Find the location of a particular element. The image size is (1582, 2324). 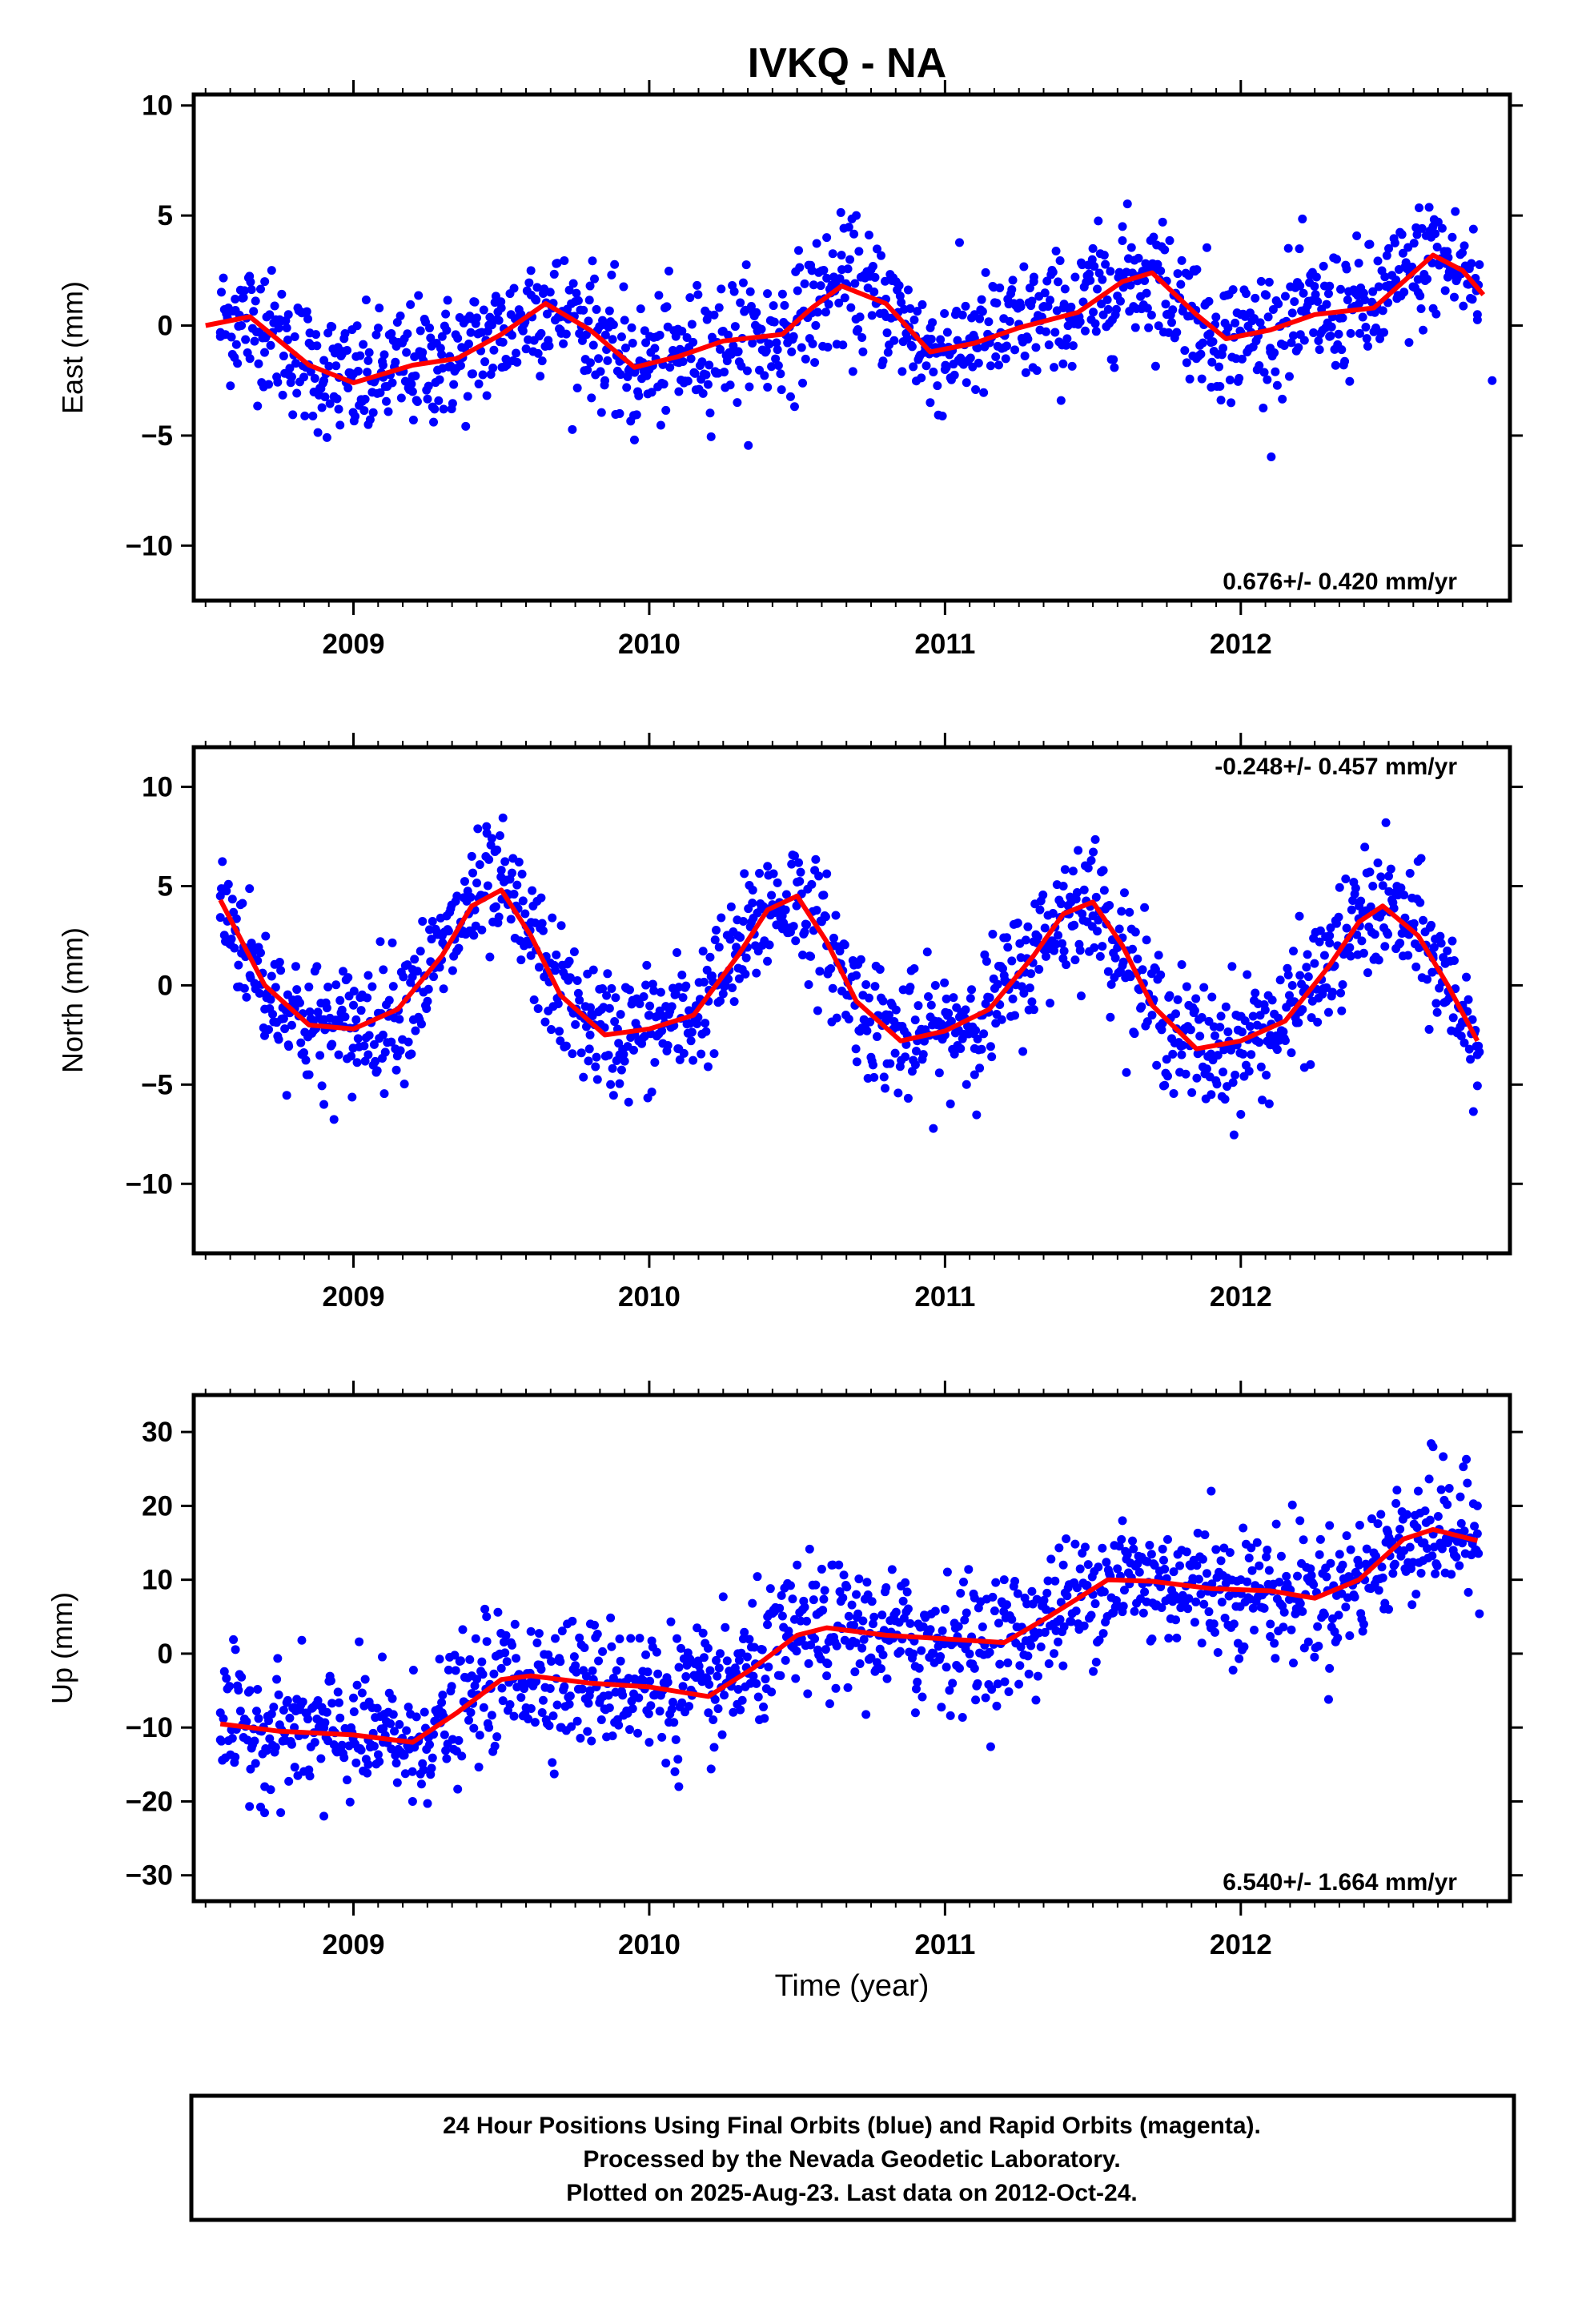

y-tick-label: −30 is located at coordinates (149, 1876).